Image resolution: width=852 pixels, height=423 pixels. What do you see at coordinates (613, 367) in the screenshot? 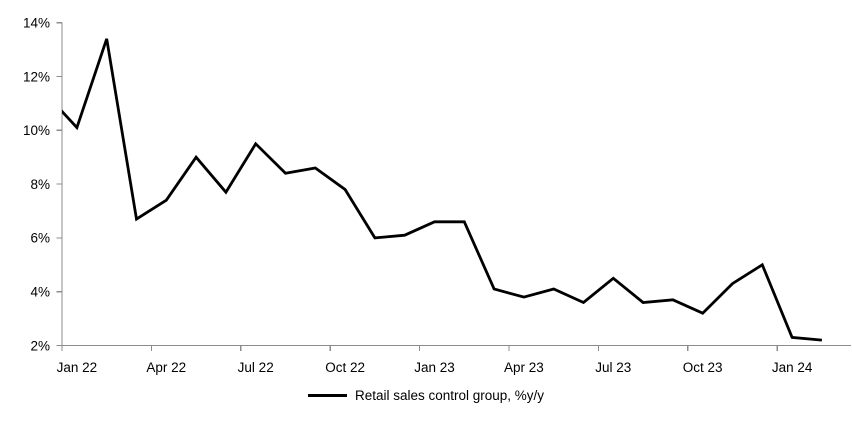
I see `x-axis-label: Jul 23` at bounding box center [613, 367].